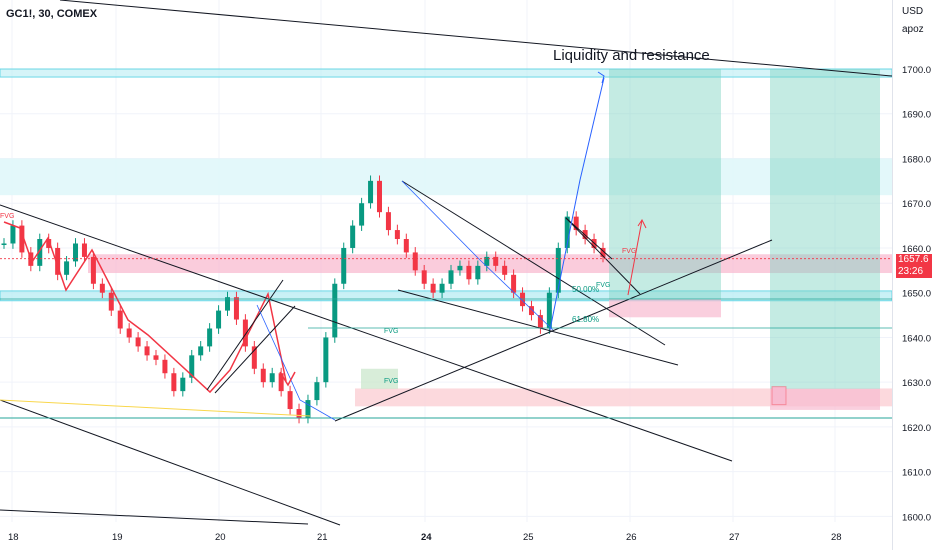 The image size is (932, 550). Describe the element at coordinates (913, 259) in the screenshot. I see `last-price: 1657.6` at that location.